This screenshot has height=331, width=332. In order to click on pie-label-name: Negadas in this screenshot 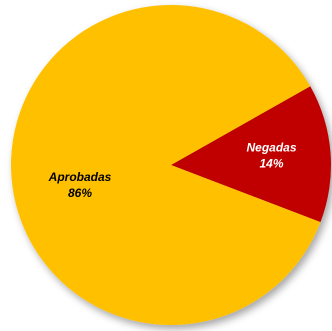, I will do `click(271, 147)`.